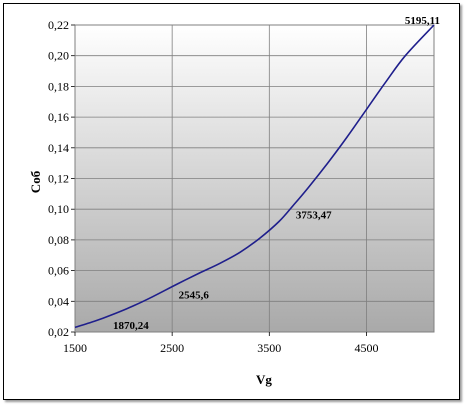 Image resolution: width=465 pixels, height=405 pixels. Describe the element at coordinates (58, 148) in the screenshot. I see `y-tick-label: 0,14` at that location.